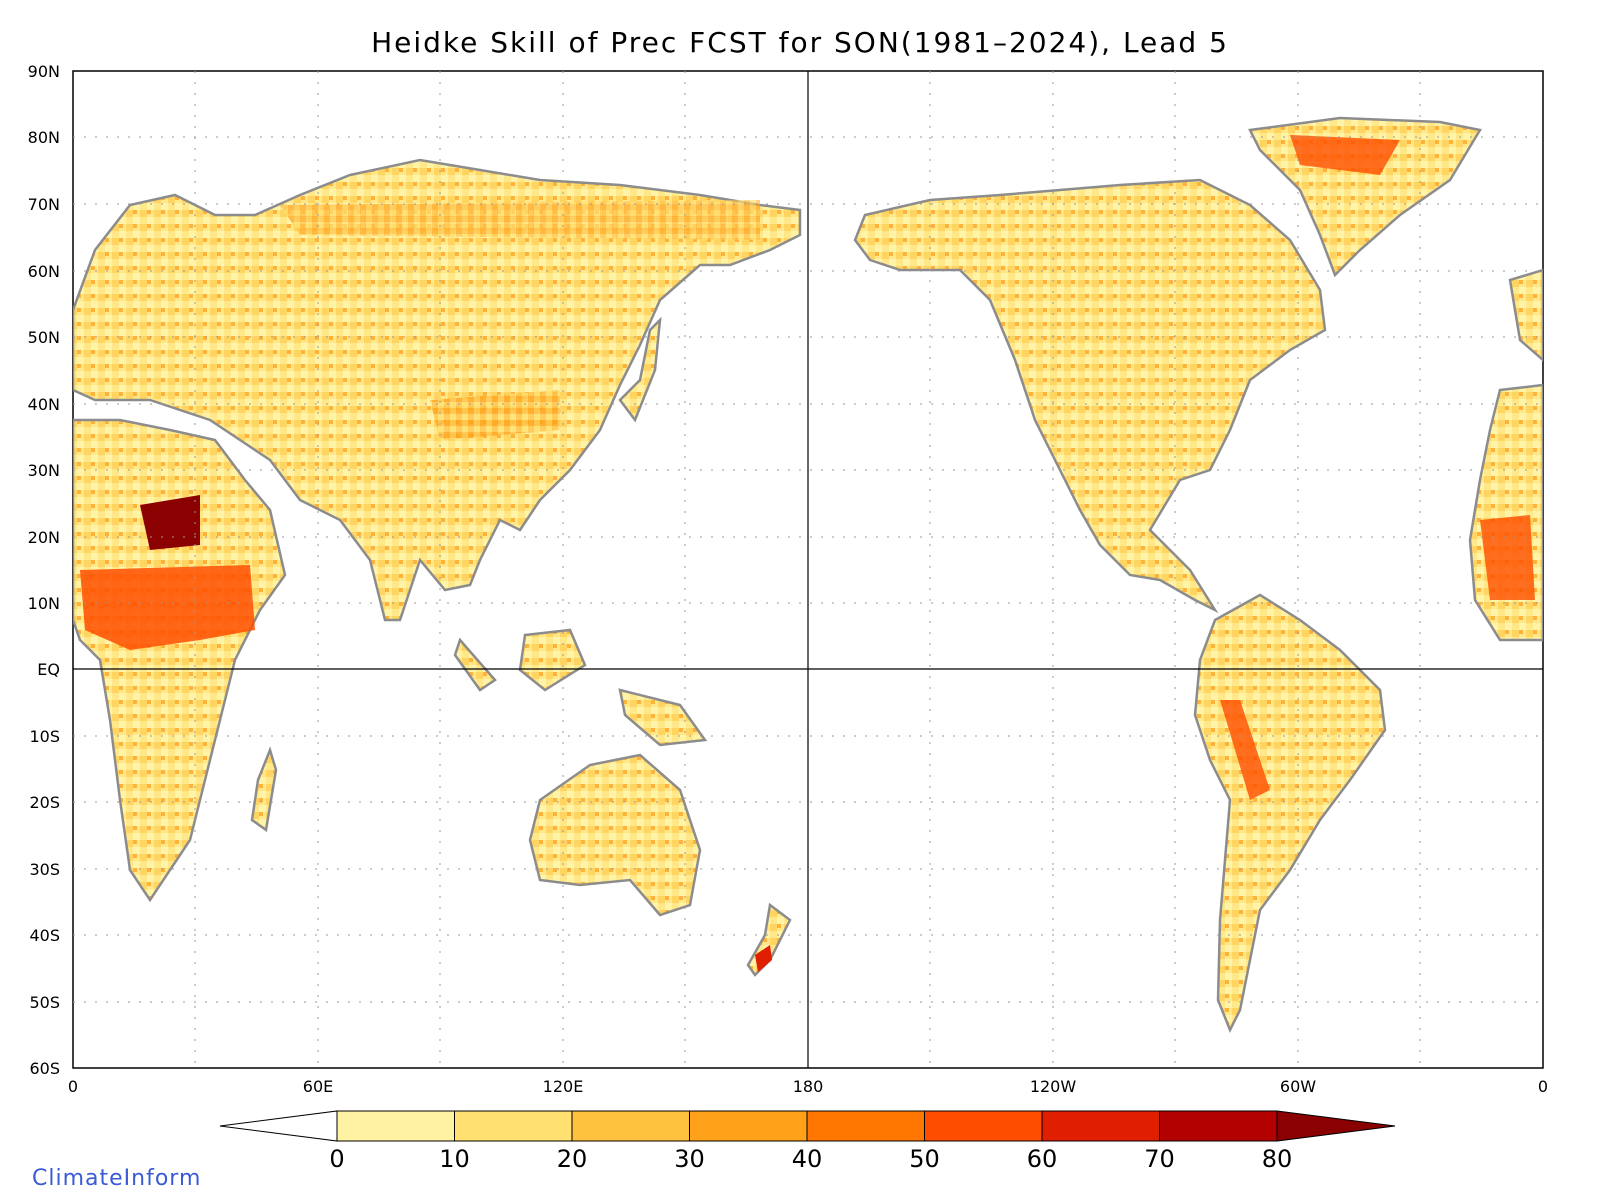 This screenshot has height=1200, width=1600. Describe the element at coordinates (170, 522) in the screenshot. I see `hotspot-north-africa` at that location.